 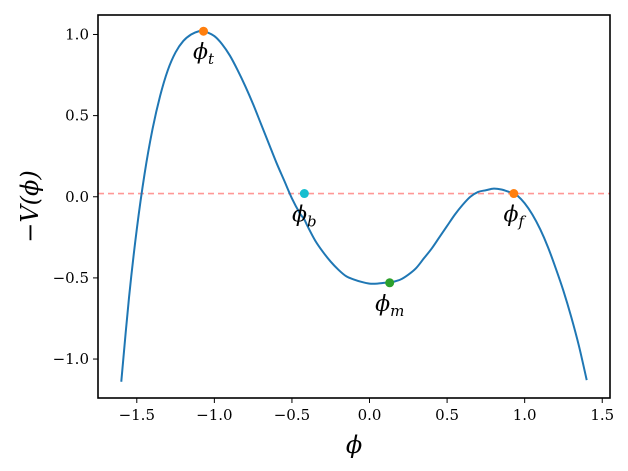 What do you see at coordinates (214, 415) in the screenshot?
I see `x-tick-label: −1.0` at bounding box center [214, 415].